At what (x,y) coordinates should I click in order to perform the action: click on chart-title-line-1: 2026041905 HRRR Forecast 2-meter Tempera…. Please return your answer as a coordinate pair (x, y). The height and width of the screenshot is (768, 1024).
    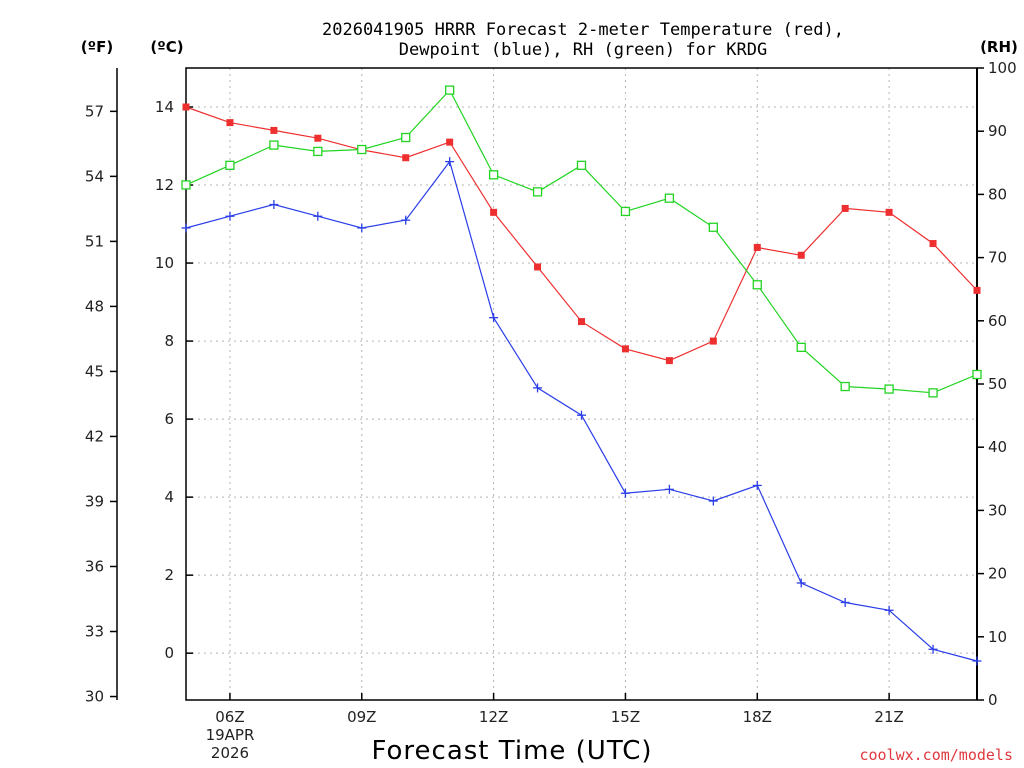
    Looking at the image, I should click on (583, 30).